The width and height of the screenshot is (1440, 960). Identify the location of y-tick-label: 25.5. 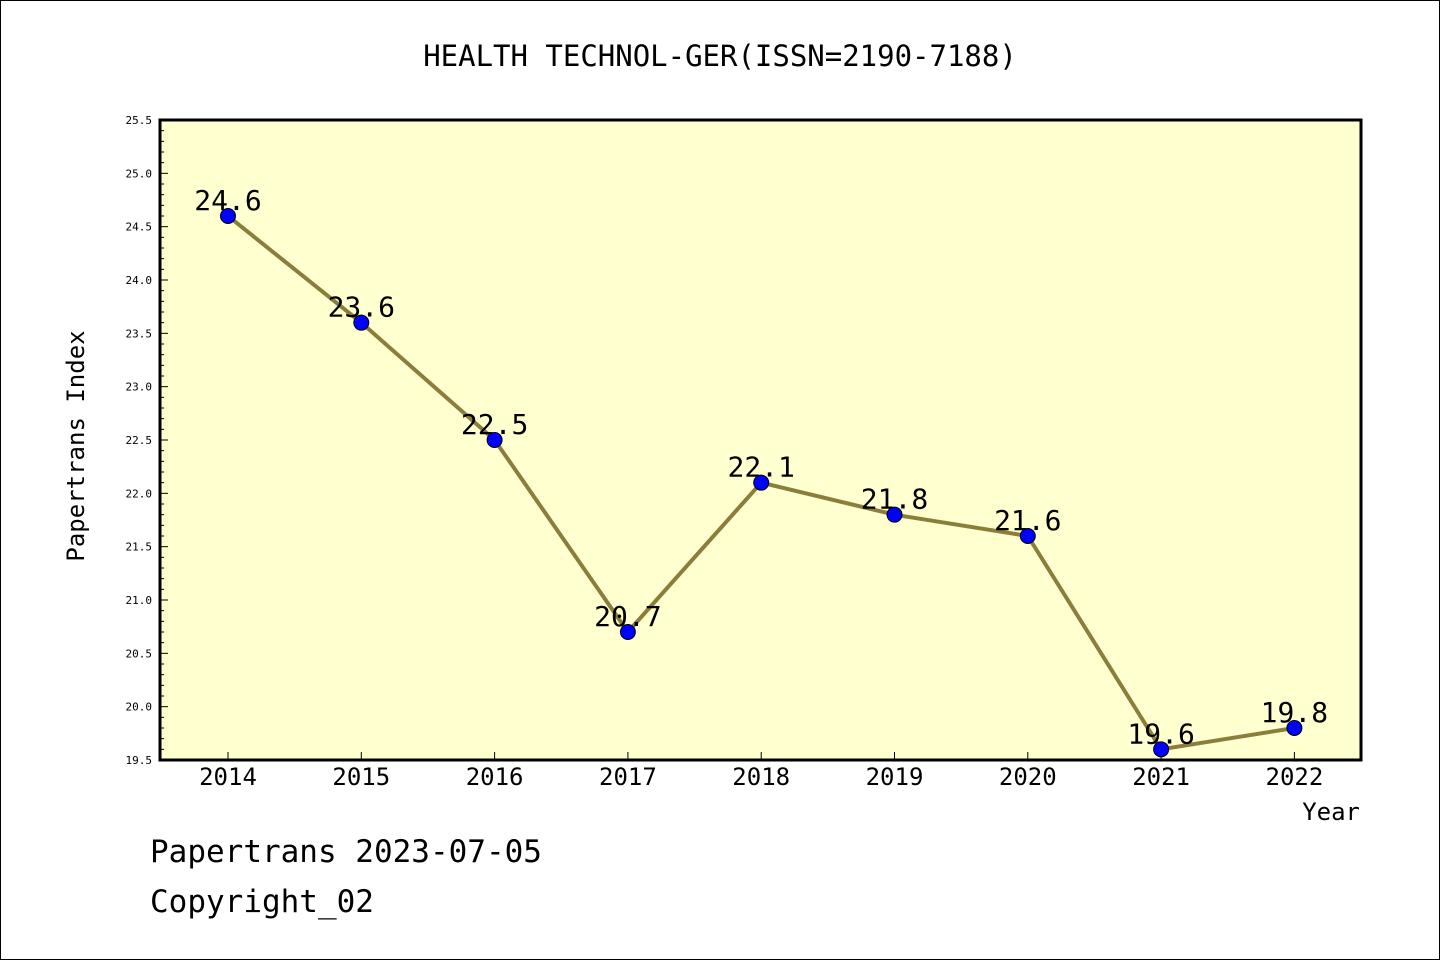
(139, 120).